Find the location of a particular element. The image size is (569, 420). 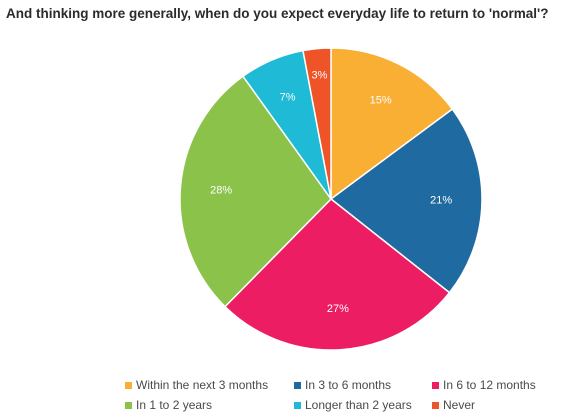

legend-item-within-3-months: Within the next 3 months is located at coordinates (209, 385).